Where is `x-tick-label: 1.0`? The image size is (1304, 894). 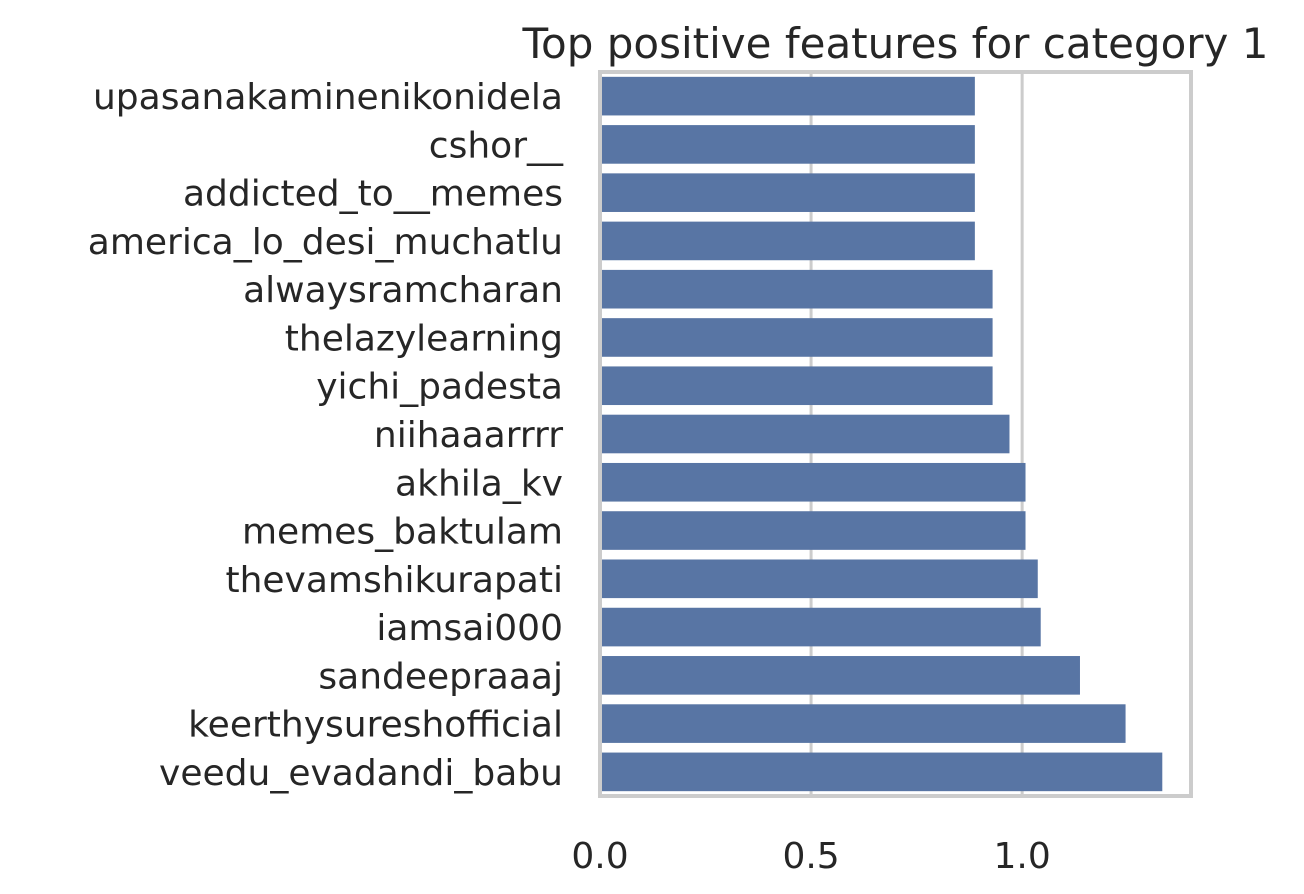 x-tick-label: 1.0 is located at coordinates (1022, 856).